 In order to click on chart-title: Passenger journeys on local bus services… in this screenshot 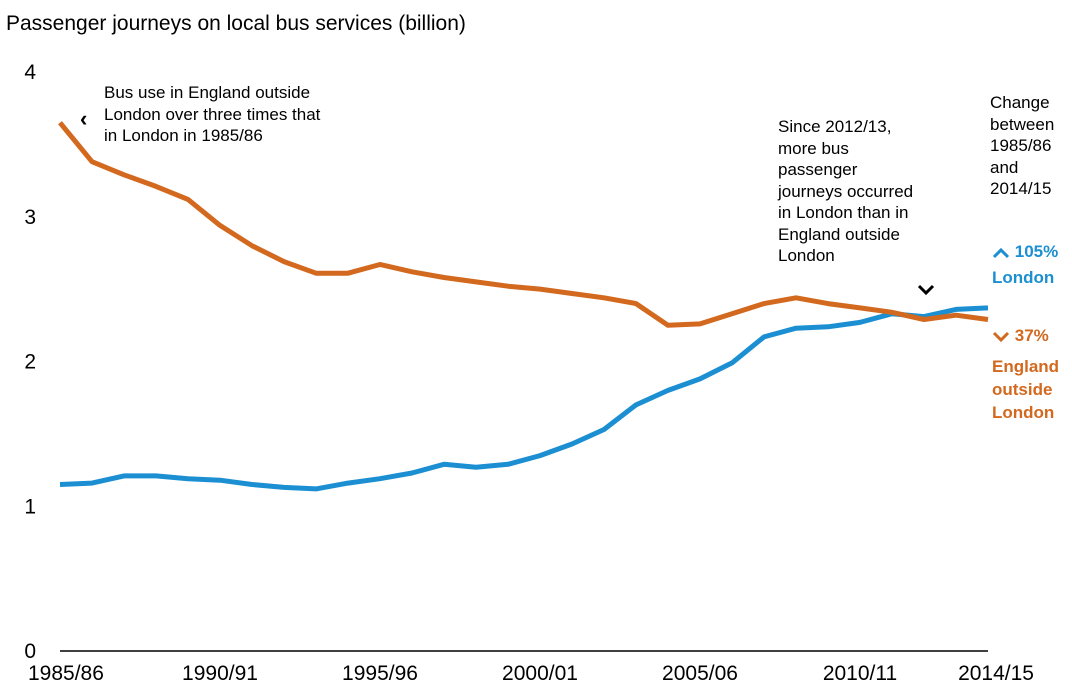, I will do `click(236, 23)`.